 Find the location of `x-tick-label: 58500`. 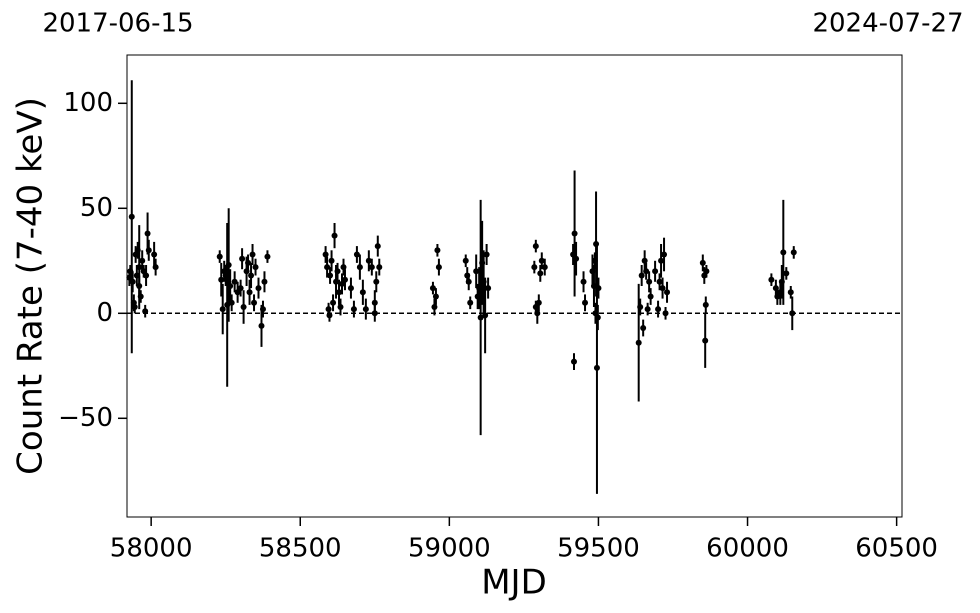

x-tick-label: 58500 is located at coordinates (300, 549).